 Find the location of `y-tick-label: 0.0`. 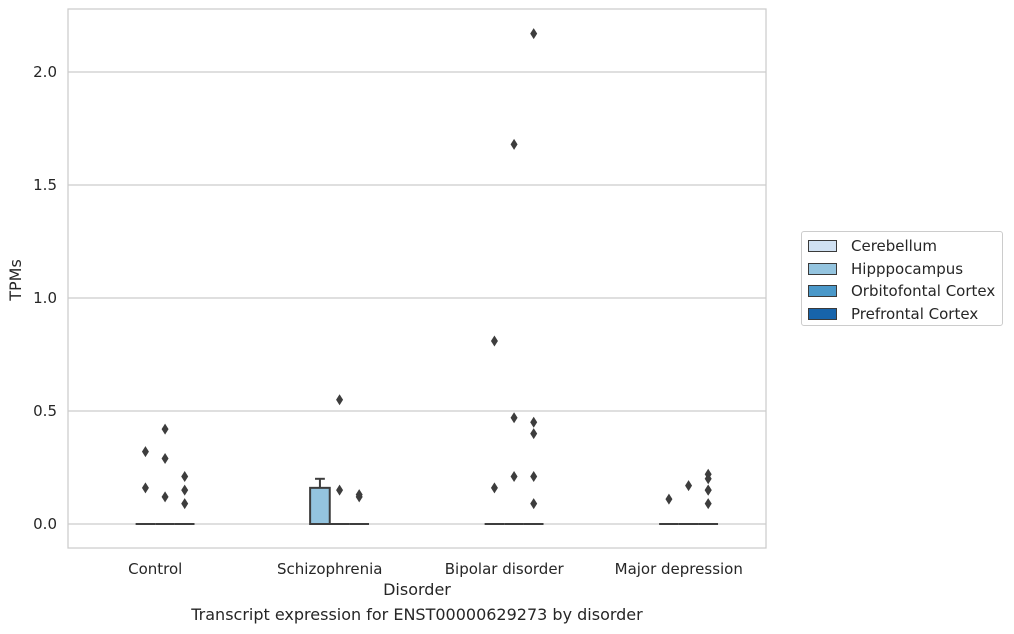

y-tick-label: 0.0 is located at coordinates (45, 524).